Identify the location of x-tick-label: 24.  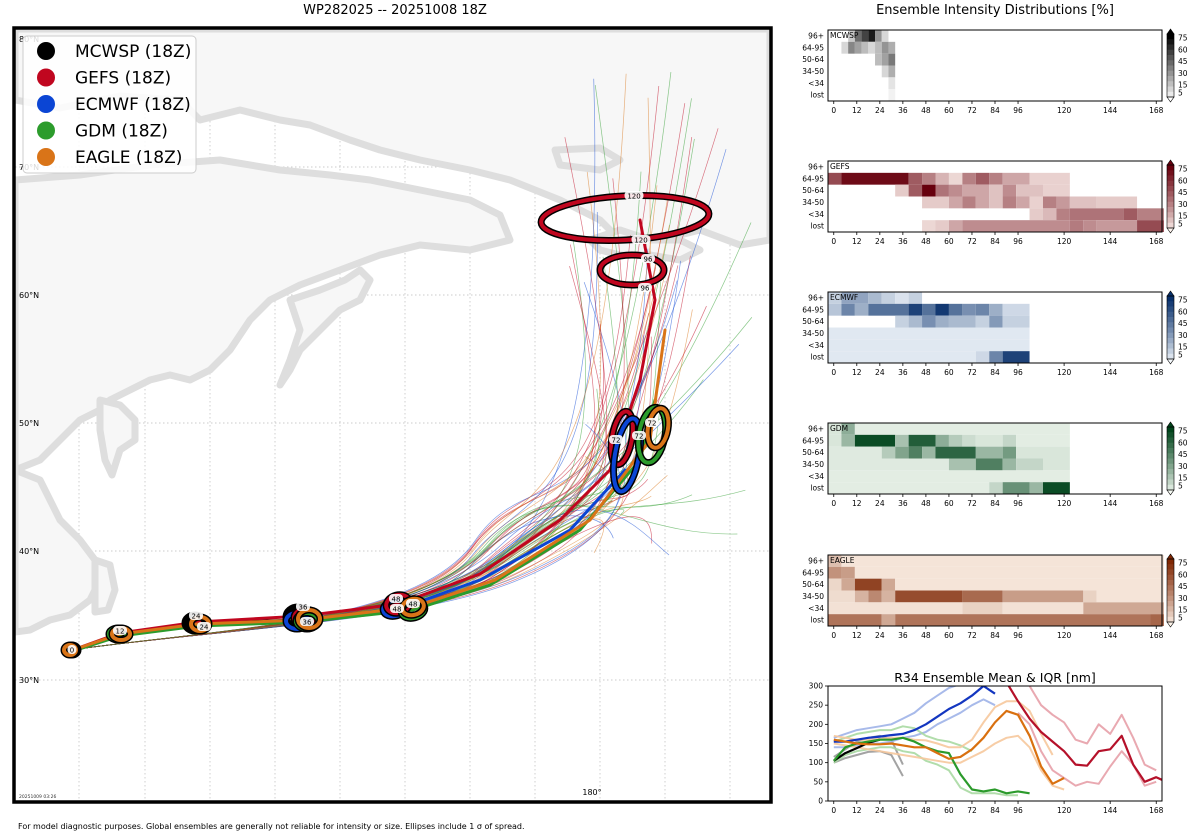
(880, 241).